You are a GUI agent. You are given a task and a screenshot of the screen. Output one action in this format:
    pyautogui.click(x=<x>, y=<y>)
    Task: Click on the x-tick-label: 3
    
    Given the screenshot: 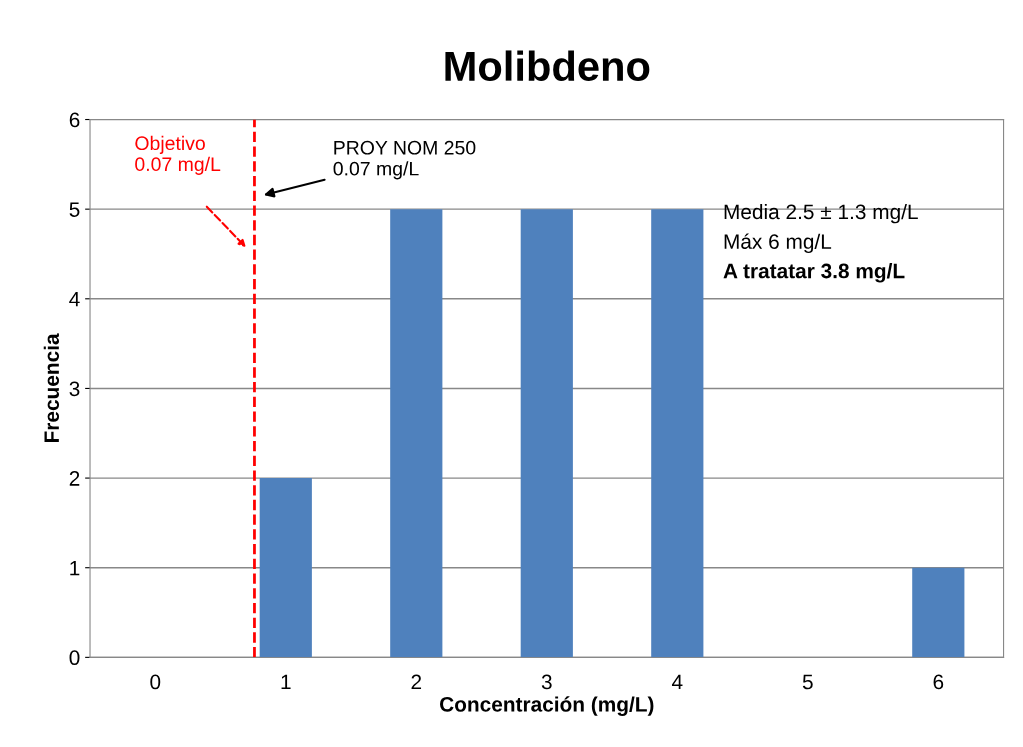 What is the action you would take?
    pyautogui.click(x=546, y=682)
    